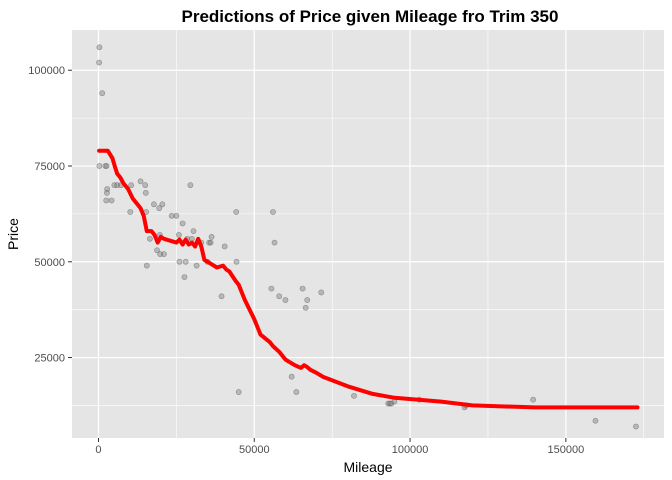  What do you see at coordinates (13, 234) in the screenshot?
I see `y-axis-title: Price` at bounding box center [13, 234].